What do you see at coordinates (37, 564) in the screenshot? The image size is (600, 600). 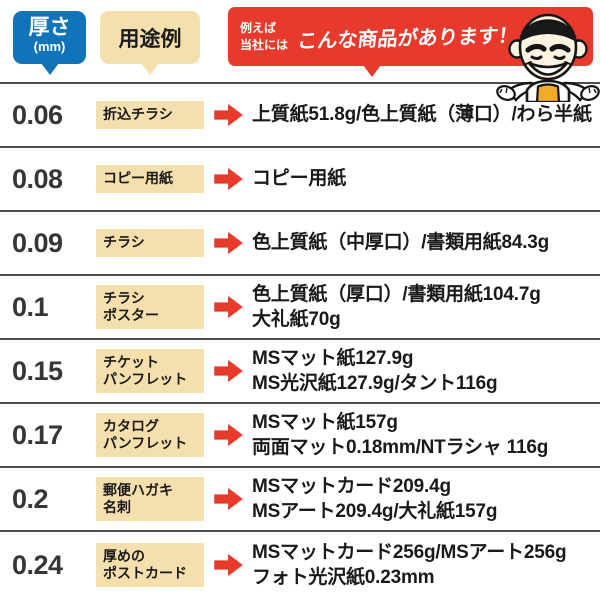 I see `thickness-value: 0.24` at bounding box center [37, 564].